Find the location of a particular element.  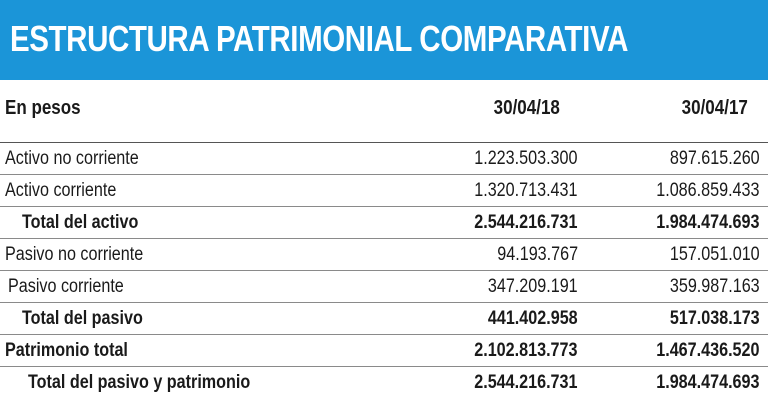

row-value-2018: 1.320.713.431 is located at coordinates (526, 190).